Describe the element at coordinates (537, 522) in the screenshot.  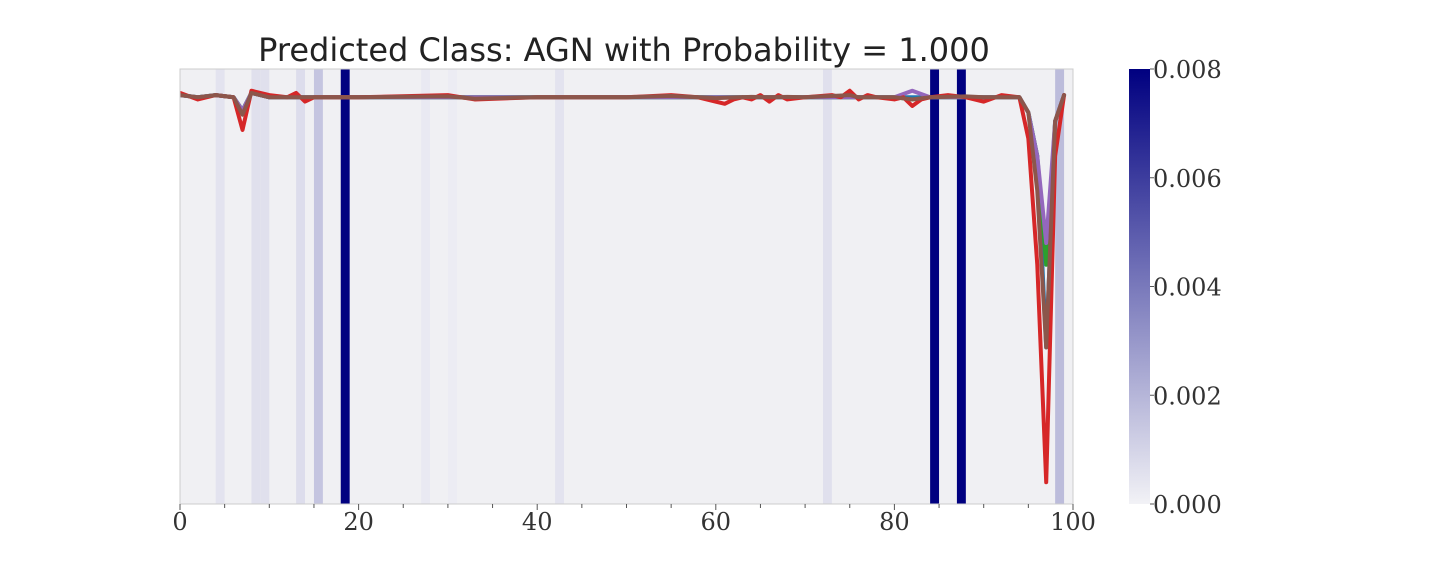
I see `x-tick-label: 40` at that location.